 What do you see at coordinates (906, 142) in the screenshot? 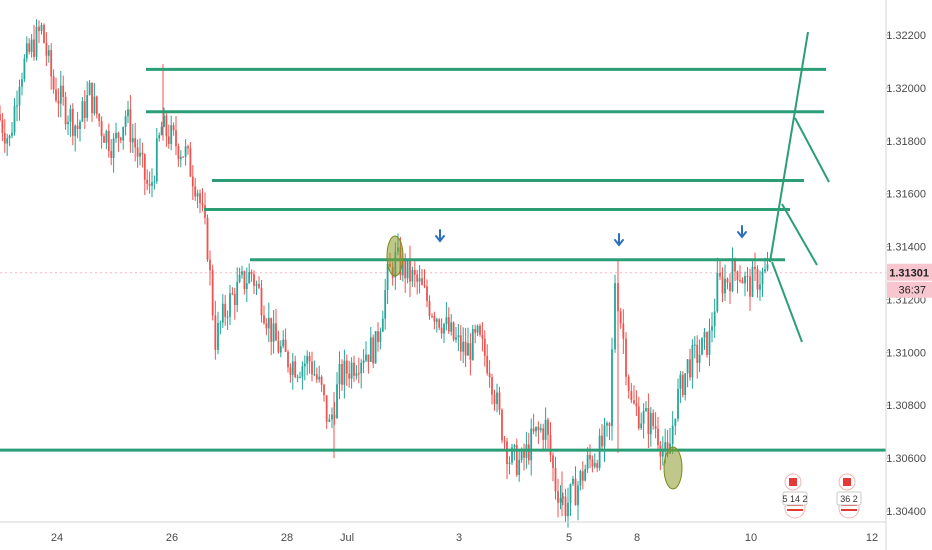
I see `y-tick-label: 1.31800` at bounding box center [906, 142].